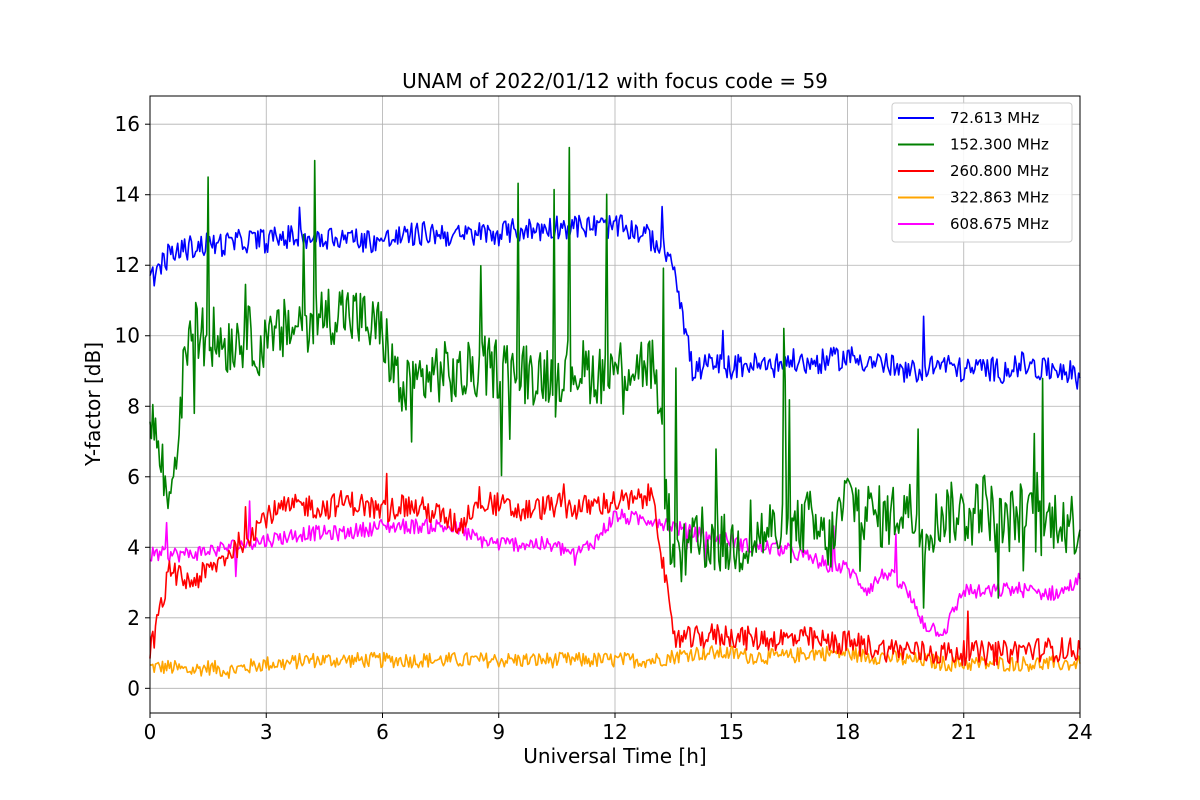 The height and width of the screenshot is (800, 1200). What do you see at coordinates (133, 477) in the screenshot?
I see `y-tick-label: 6` at bounding box center [133, 477].